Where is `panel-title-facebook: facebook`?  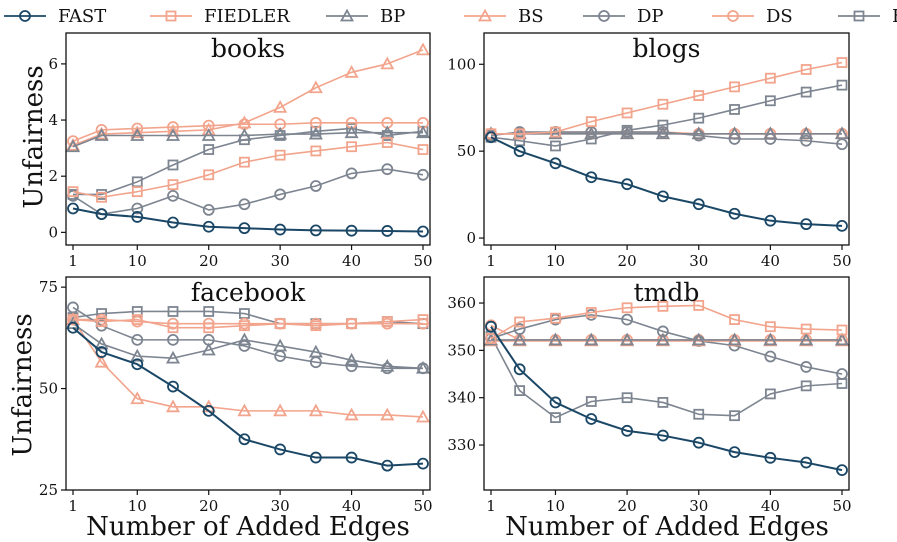
panel-title-facebook: facebook is located at coordinates (248, 292).